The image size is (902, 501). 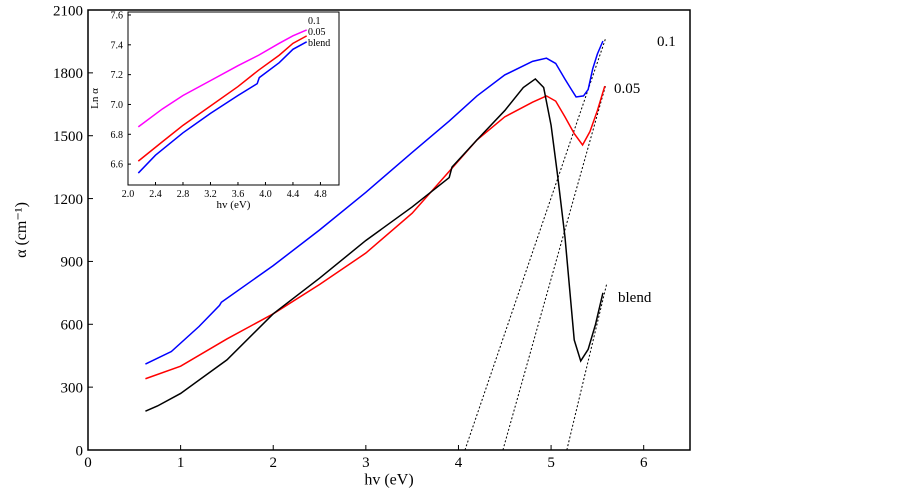 I want to click on x-tick-label: 0, so click(x=88, y=463).